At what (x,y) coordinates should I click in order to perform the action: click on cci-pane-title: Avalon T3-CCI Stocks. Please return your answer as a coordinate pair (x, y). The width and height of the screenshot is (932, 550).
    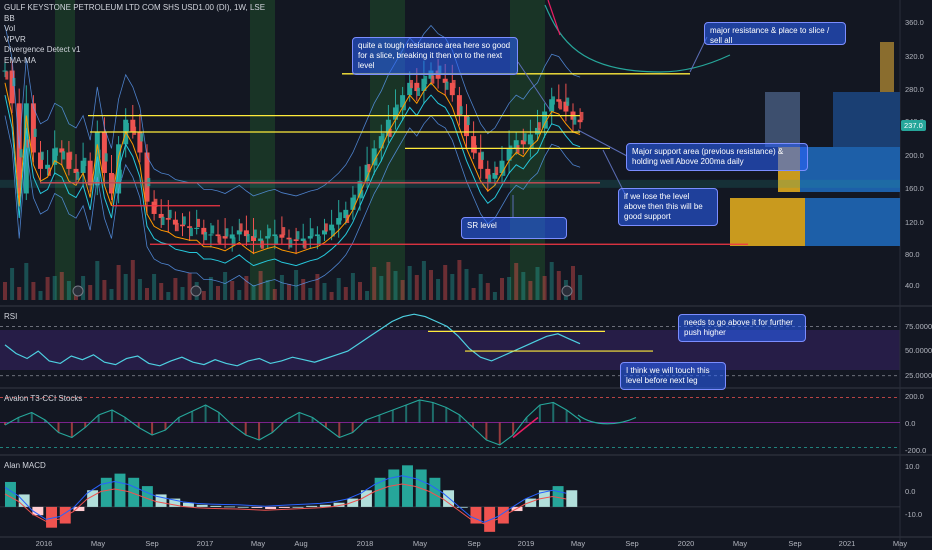
    Looking at the image, I should click on (43, 398).